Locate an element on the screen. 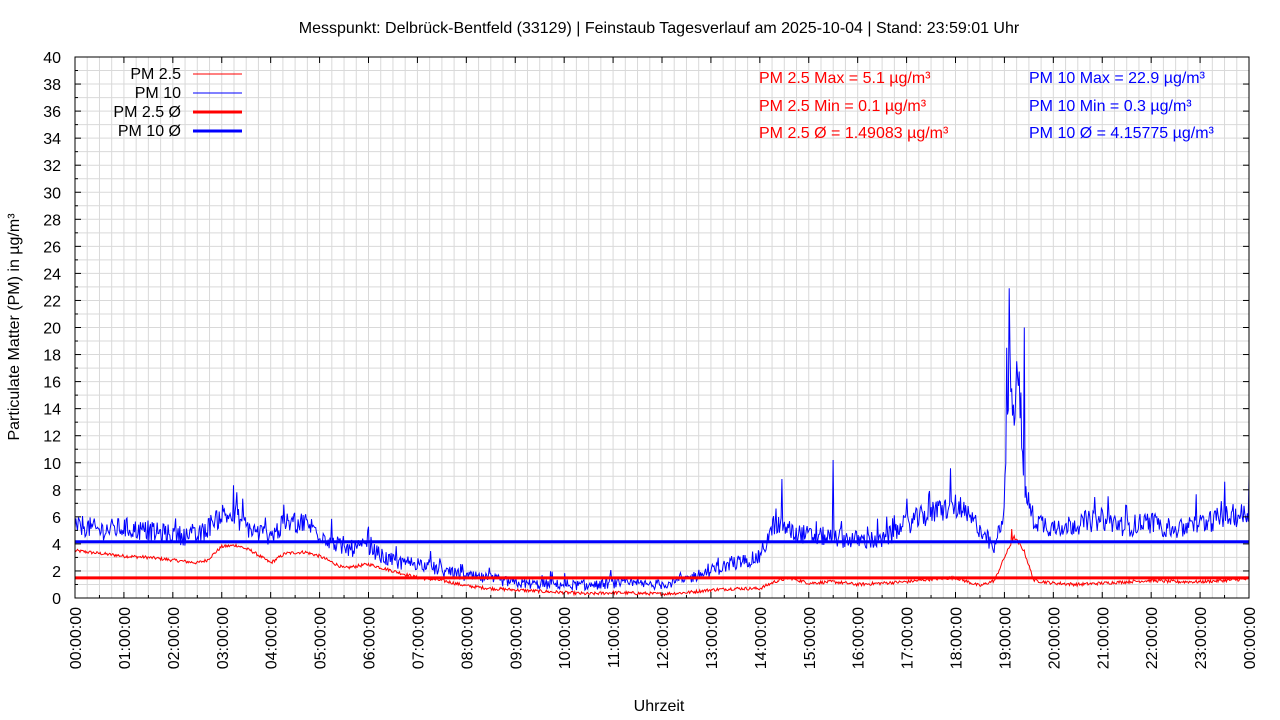  legend-label-pm10-avg: PM 10 Ø is located at coordinates (149, 131).